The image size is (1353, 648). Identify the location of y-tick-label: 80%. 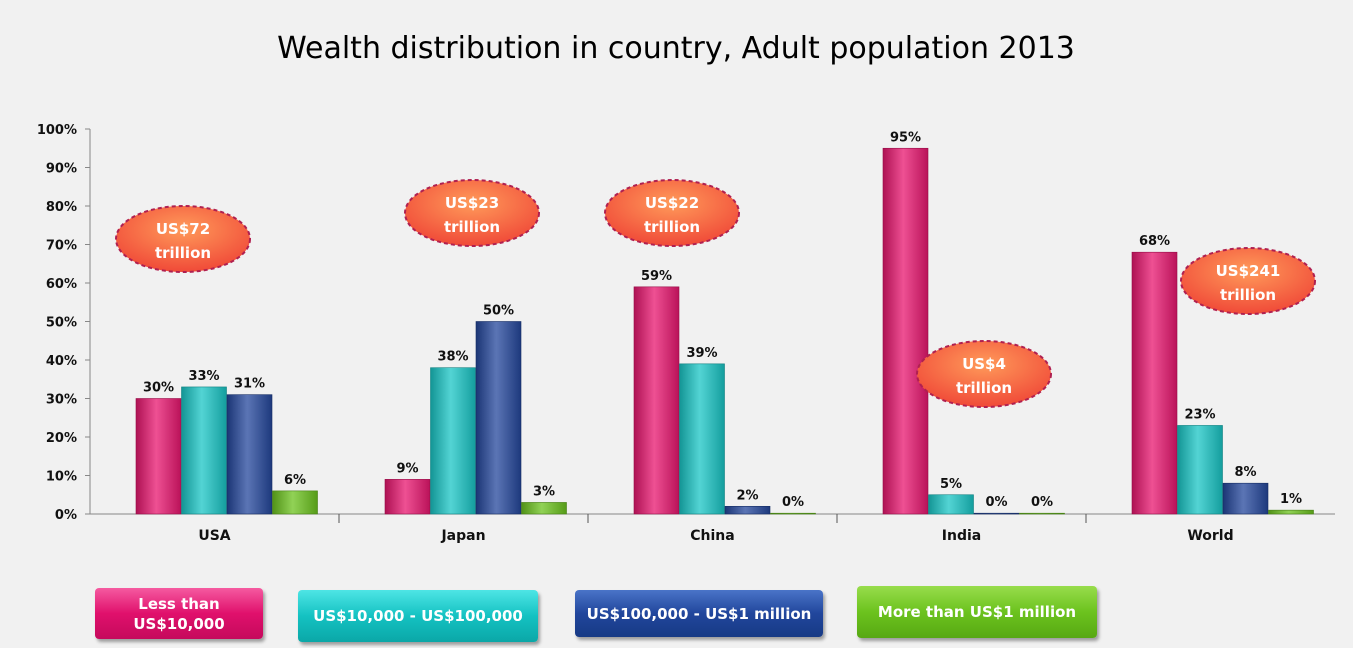
(61, 207).